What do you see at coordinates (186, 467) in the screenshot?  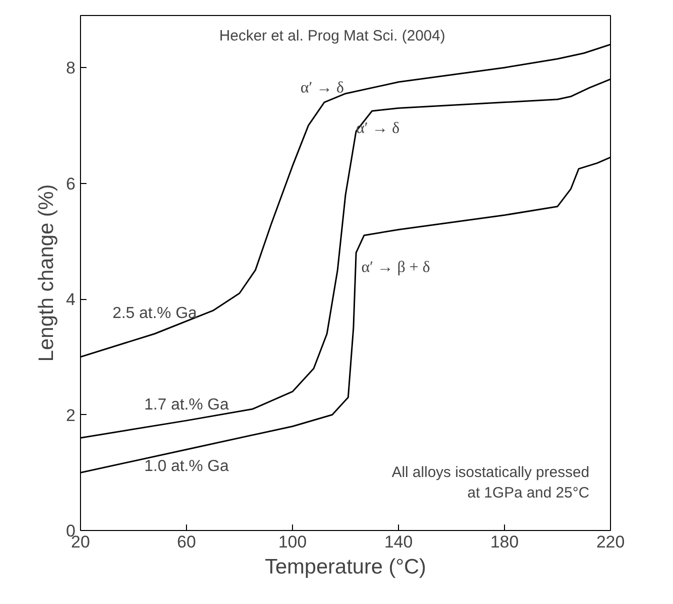 I see `series-label: 1.0 at.% Ga` at bounding box center [186, 467].